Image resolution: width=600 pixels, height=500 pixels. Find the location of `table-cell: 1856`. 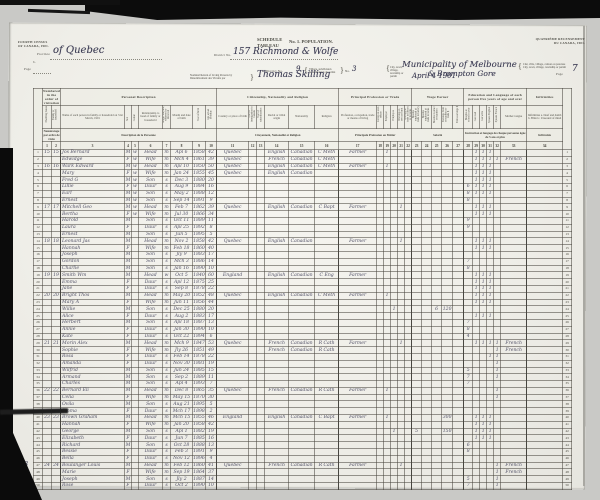

table-cell: 1856 is located at coordinates (199, 302).